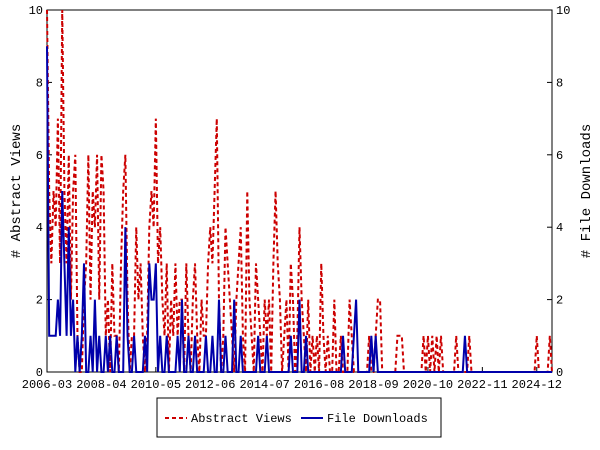 The height and width of the screenshot is (450, 600). Describe the element at coordinates (39, 156) in the screenshot. I see `y-tick-label: 6` at that location.